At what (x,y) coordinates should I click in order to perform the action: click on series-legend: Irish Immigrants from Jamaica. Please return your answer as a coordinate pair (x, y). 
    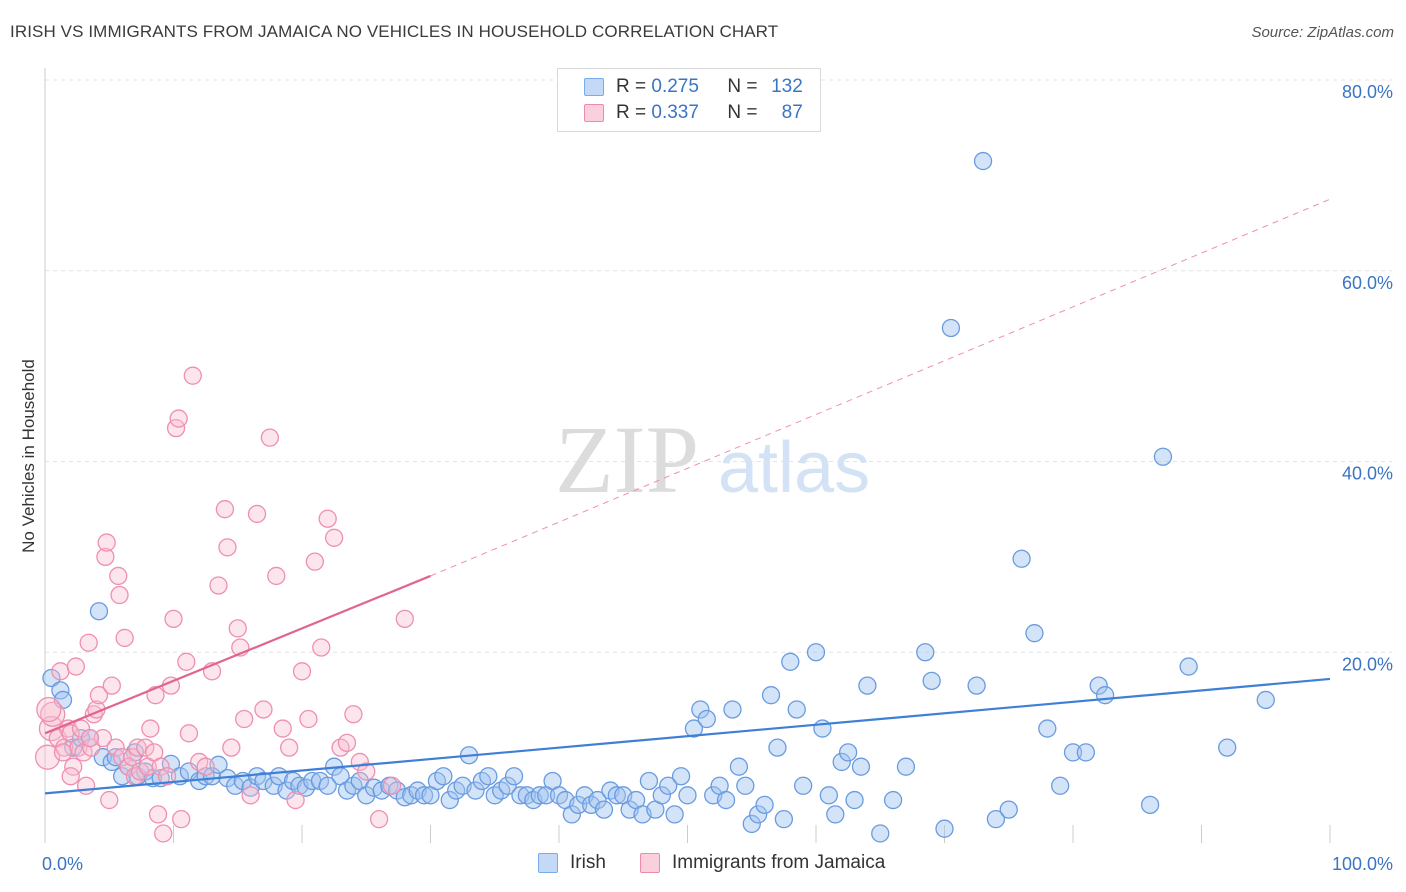
    Looking at the image, I should click on (703, 865).